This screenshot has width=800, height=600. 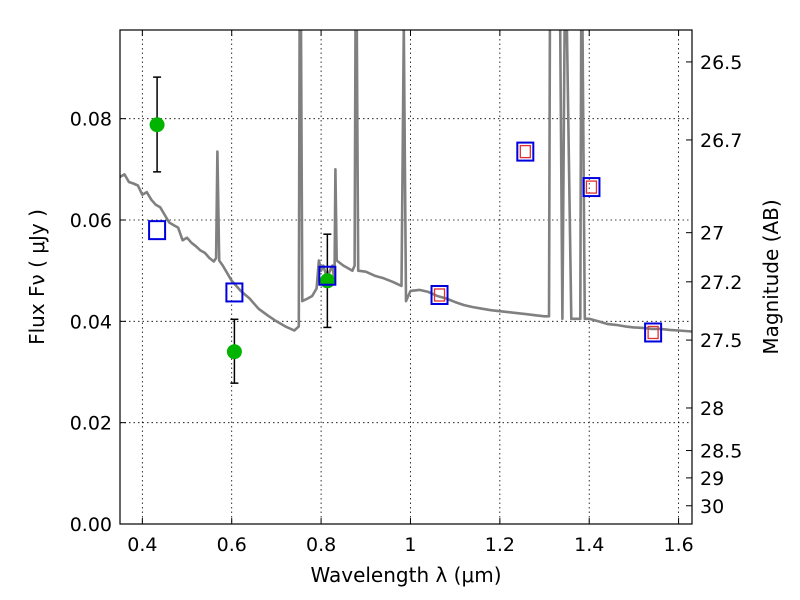 What do you see at coordinates (37, 277) in the screenshot?
I see `y-axis-title: Flux Fν ( μJy )` at bounding box center [37, 277].